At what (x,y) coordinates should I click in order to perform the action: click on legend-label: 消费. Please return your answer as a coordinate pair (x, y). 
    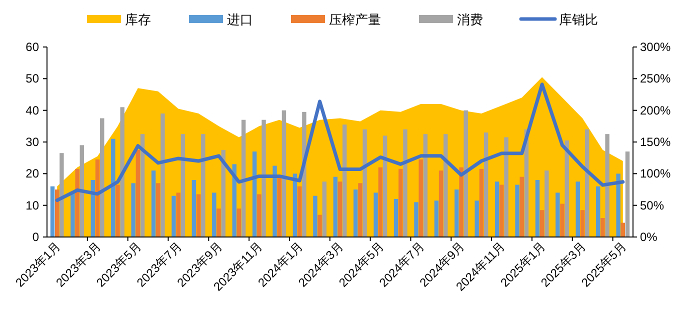
    Looking at the image, I should click on (470, 19).